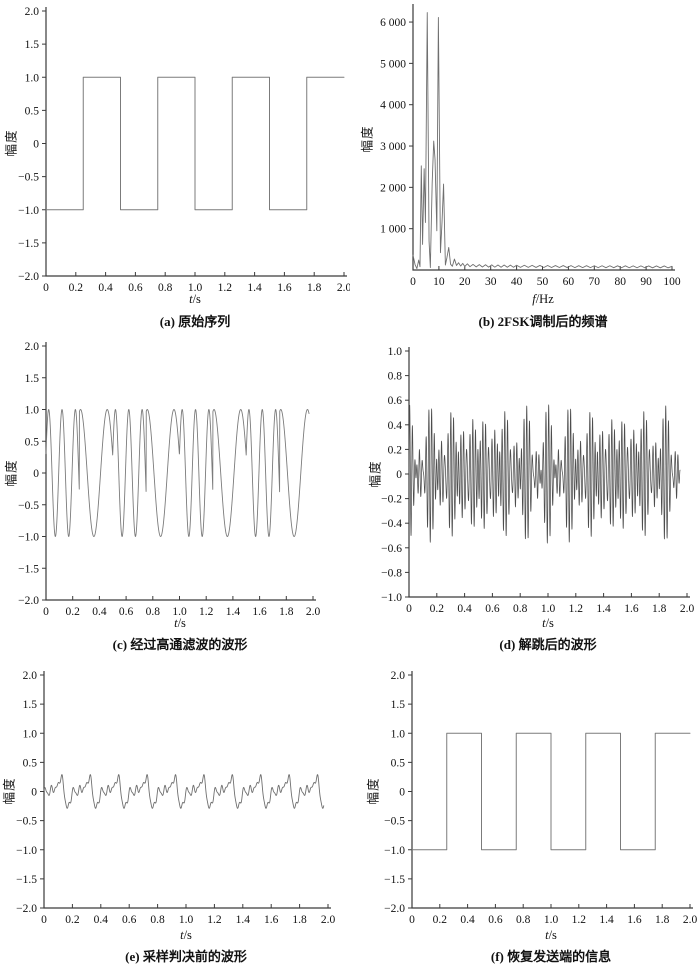 The image size is (700, 966). I want to click on x-tick-label: 30, so click(491, 282).